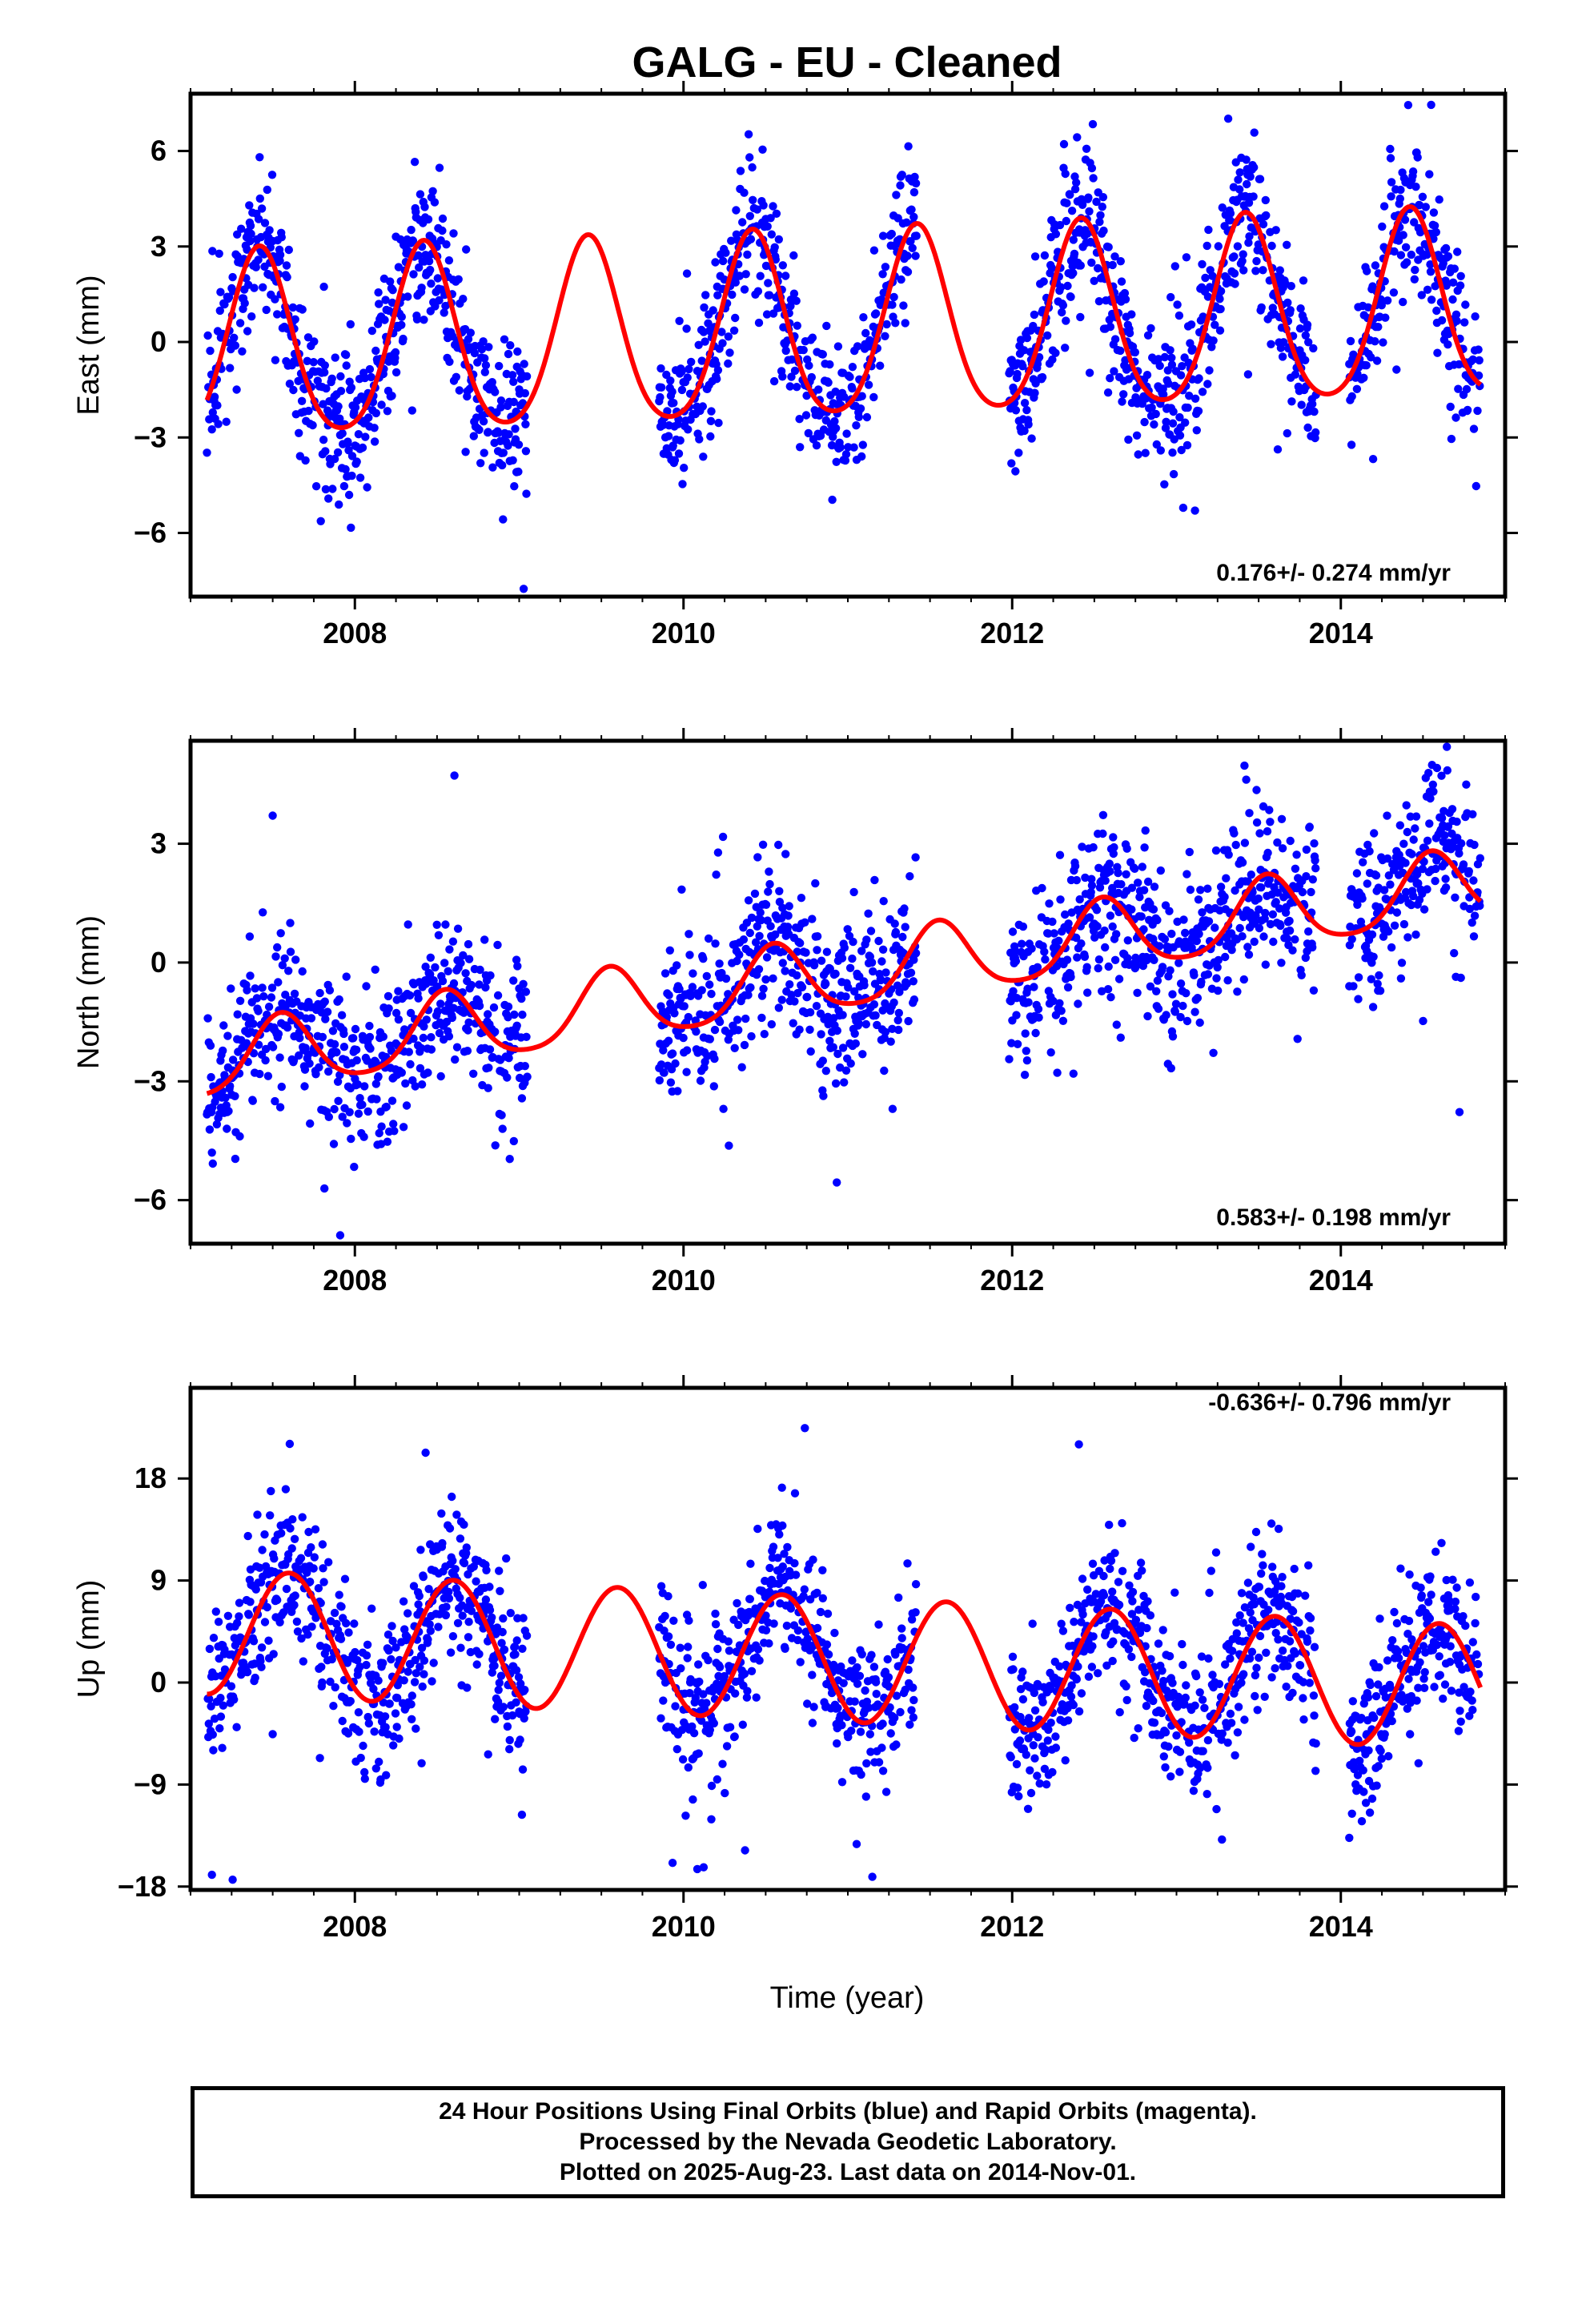 This screenshot has height=2324, width=1582. Describe the element at coordinates (89, 345) in the screenshot. I see `east-y-axis-label: East (mm)` at that location.